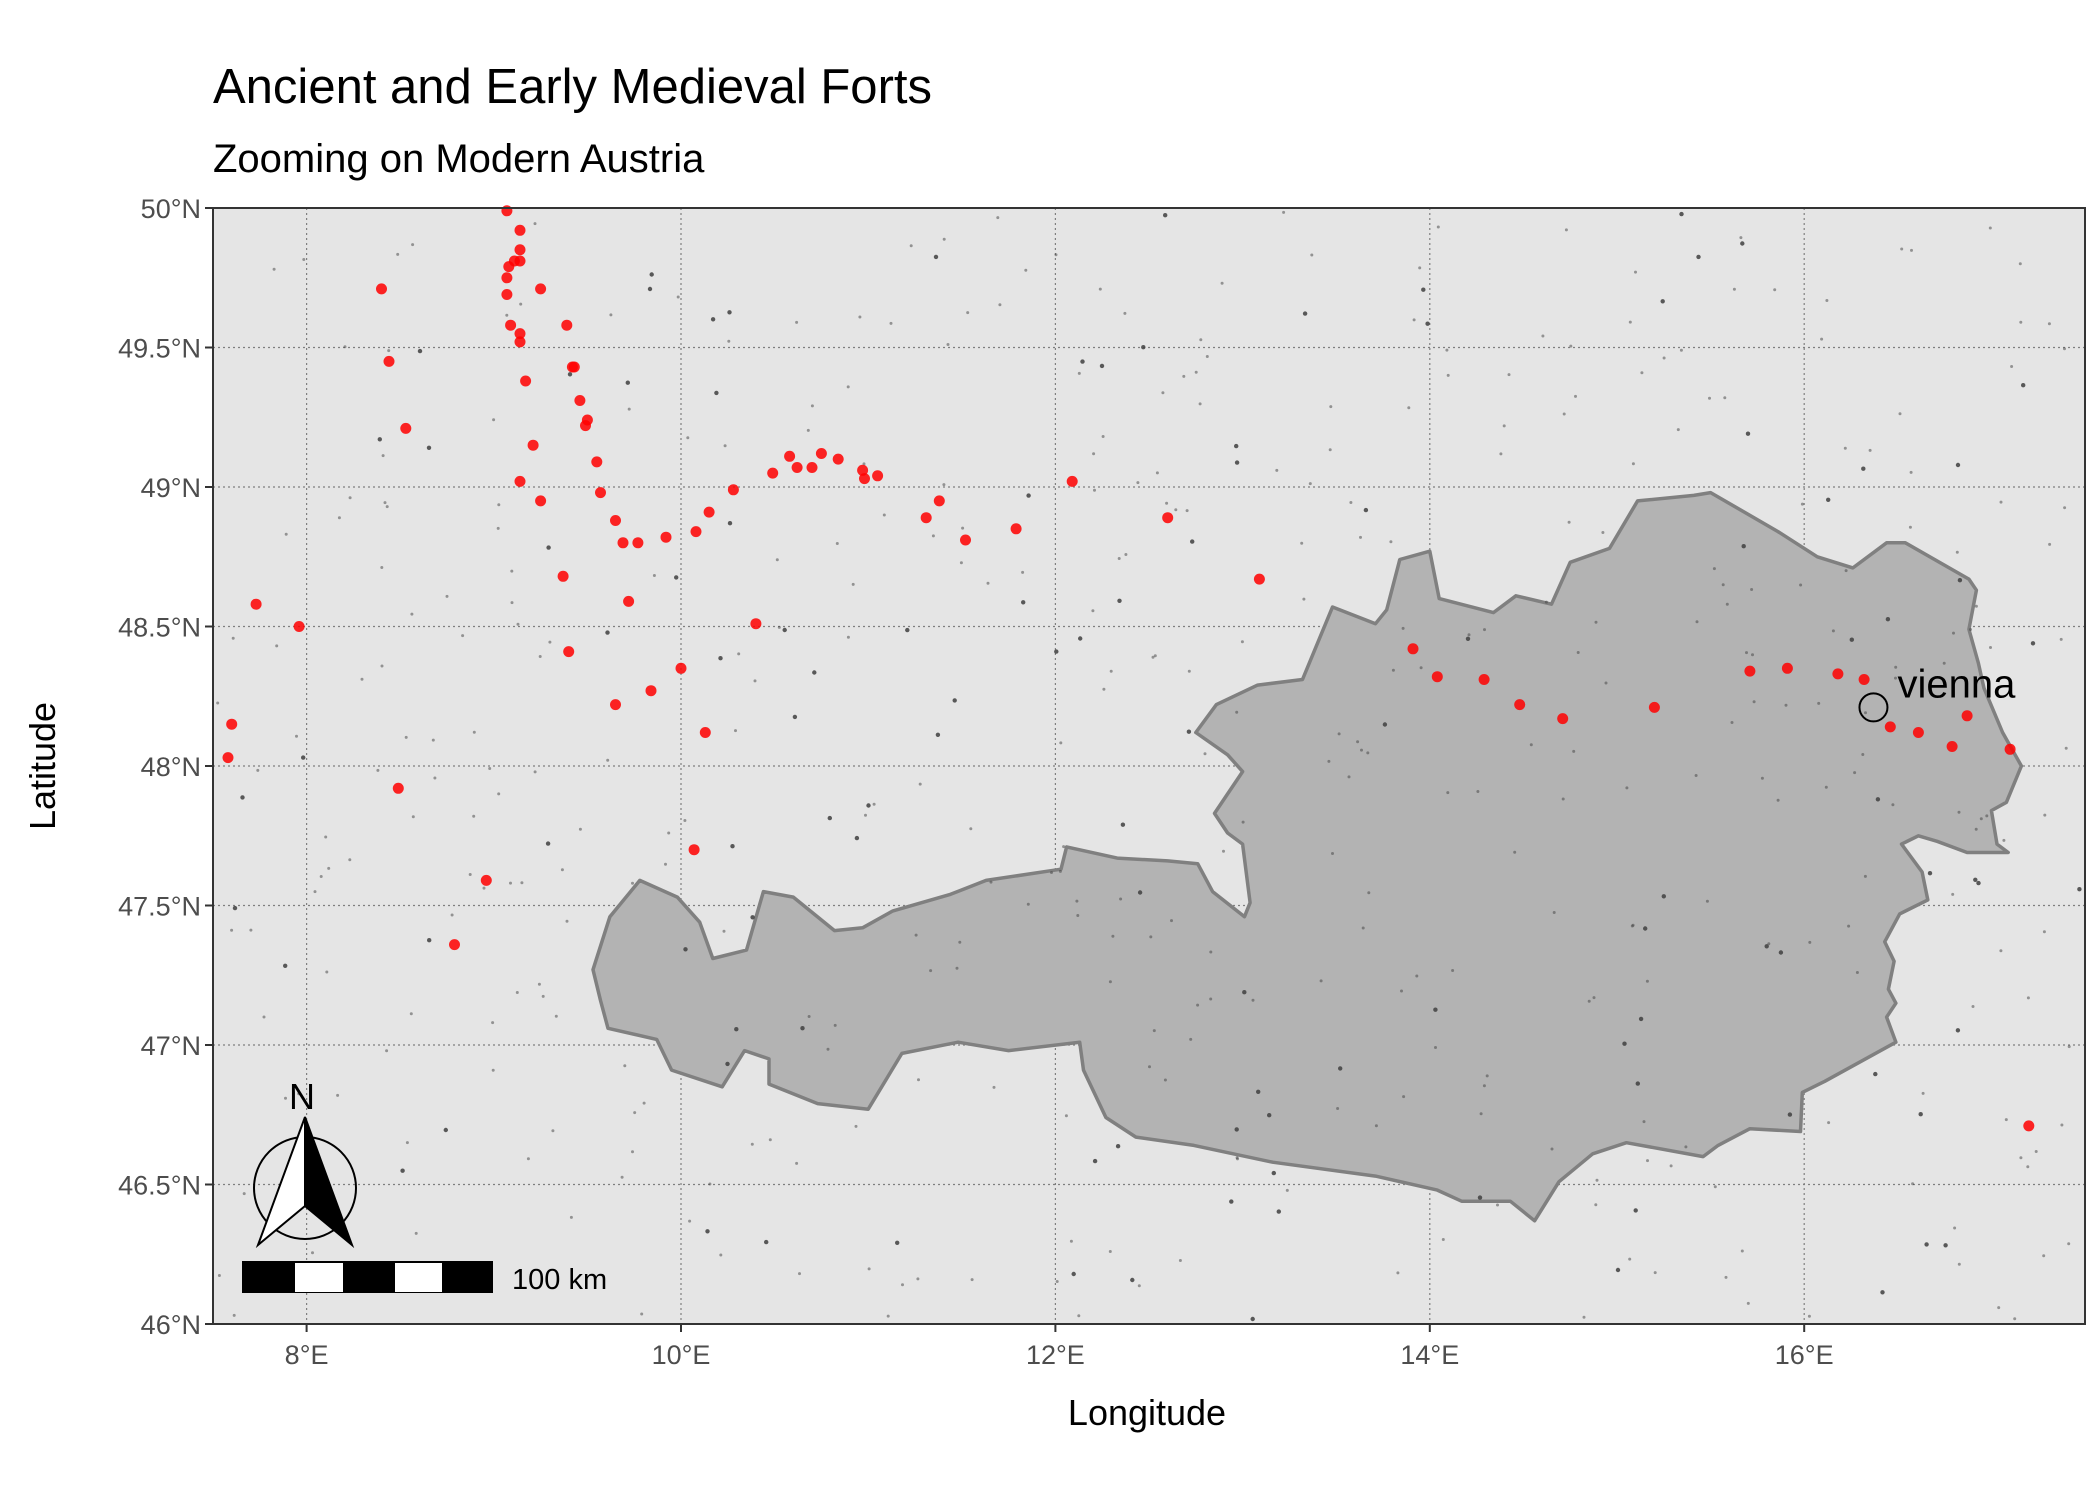 The height and width of the screenshot is (1500, 2100). Describe the element at coordinates (171, 767) in the screenshot. I see `y-tick-label: 48°N` at that location.